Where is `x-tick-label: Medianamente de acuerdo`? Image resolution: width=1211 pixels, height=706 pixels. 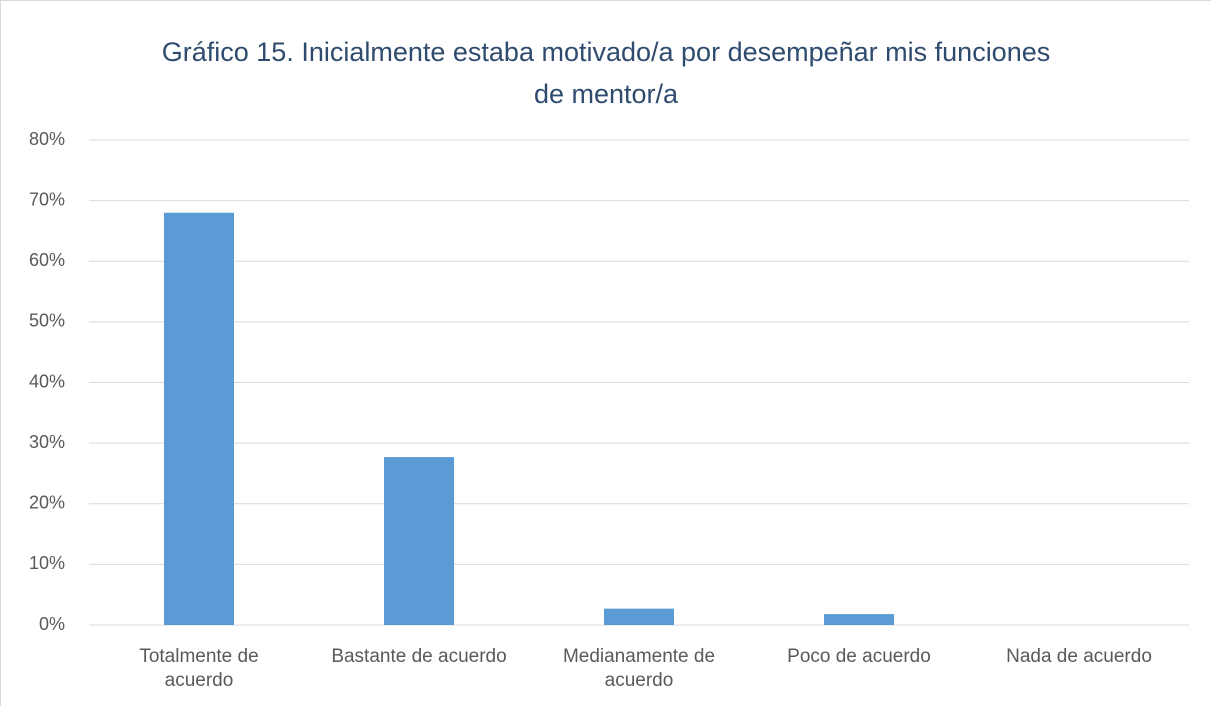
x-tick-label: Medianamente de acuerdo is located at coordinates (639, 668).